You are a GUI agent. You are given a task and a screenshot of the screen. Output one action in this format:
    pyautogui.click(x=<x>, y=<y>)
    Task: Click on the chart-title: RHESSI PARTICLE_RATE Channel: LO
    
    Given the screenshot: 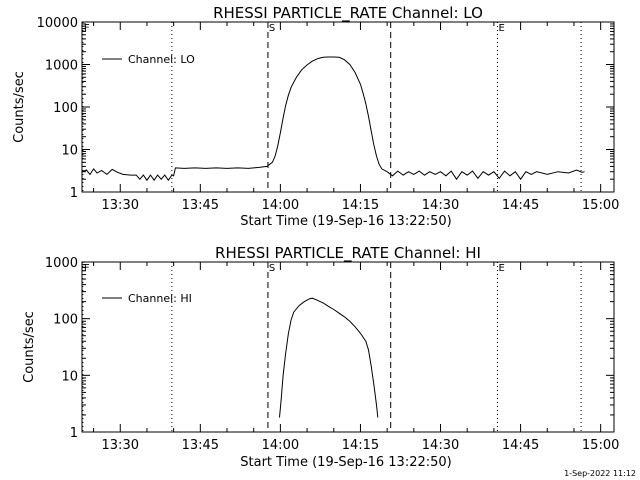 What is the action you would take?
    pyautogui.click(x=348, y=13)
    